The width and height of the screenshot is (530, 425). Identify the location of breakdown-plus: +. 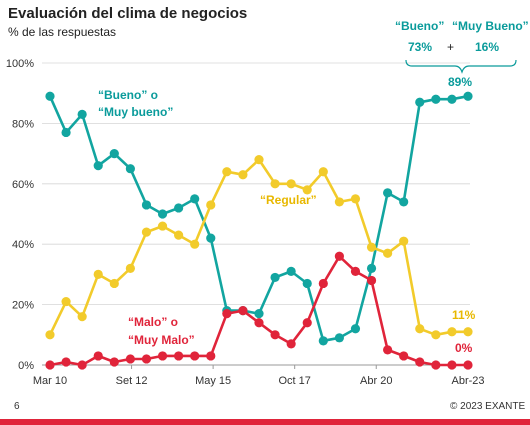
(450, 47).